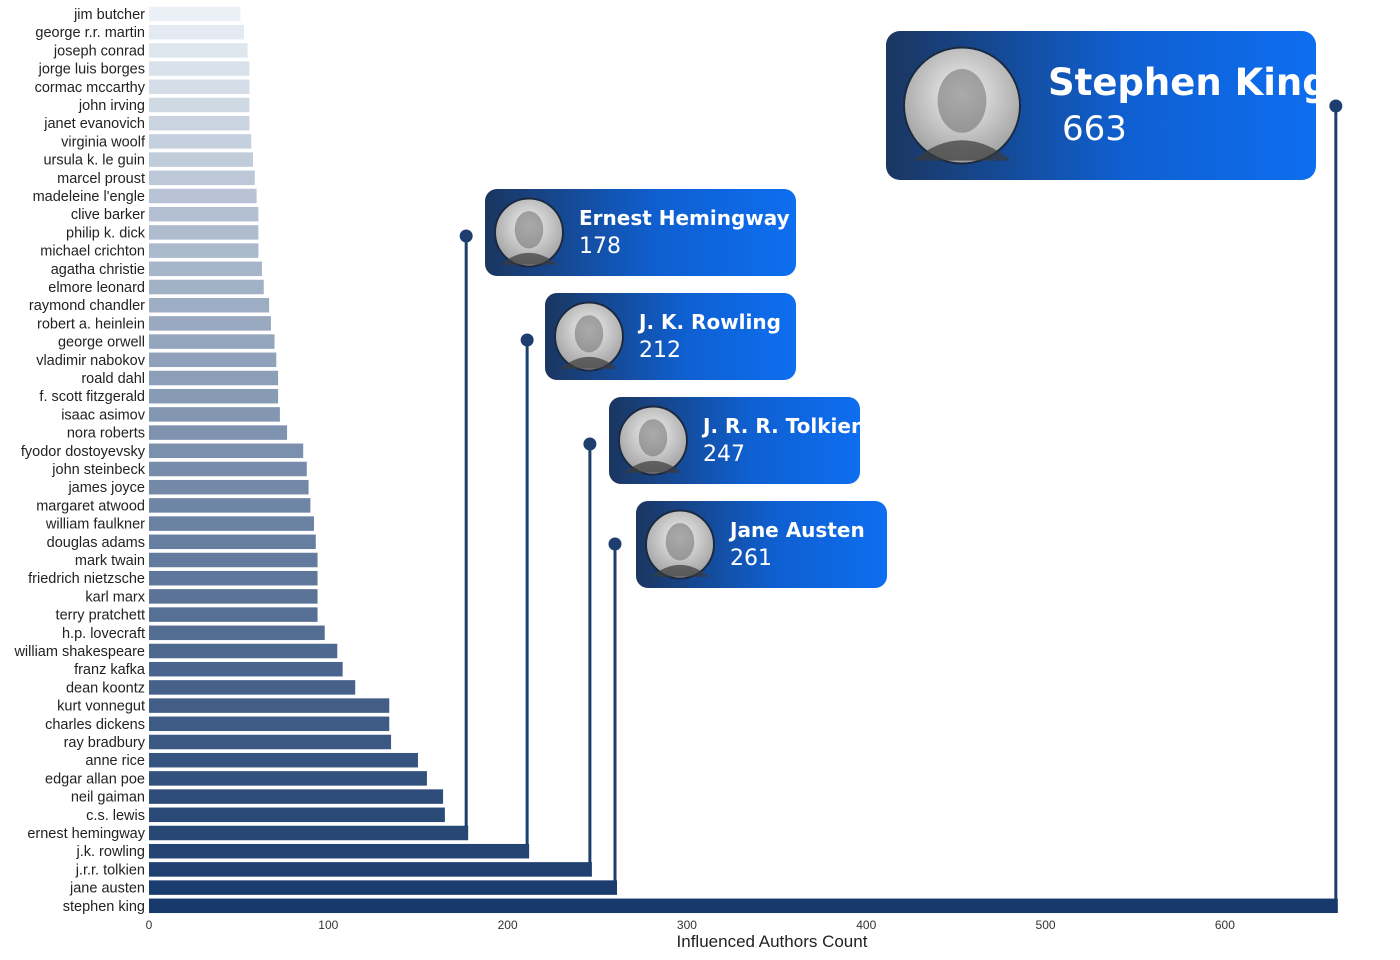 The width and height of the screenshot is (1400, 960). I want to click on highlight-card: J. K. Rowling 212, so click(670, 336).